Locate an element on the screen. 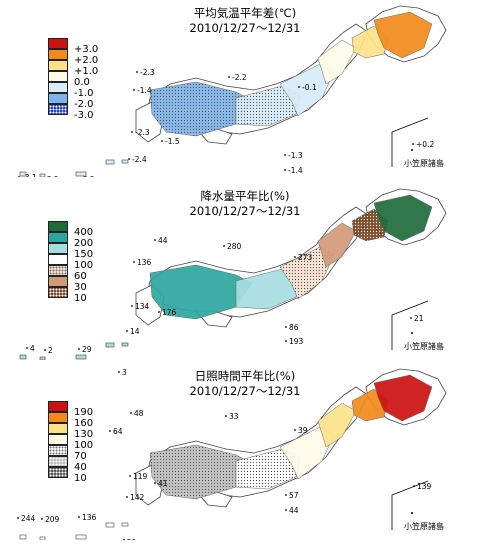 This screenshot has width=496, height=550. station-value-label: 136 is located at coordinates (144, 262).